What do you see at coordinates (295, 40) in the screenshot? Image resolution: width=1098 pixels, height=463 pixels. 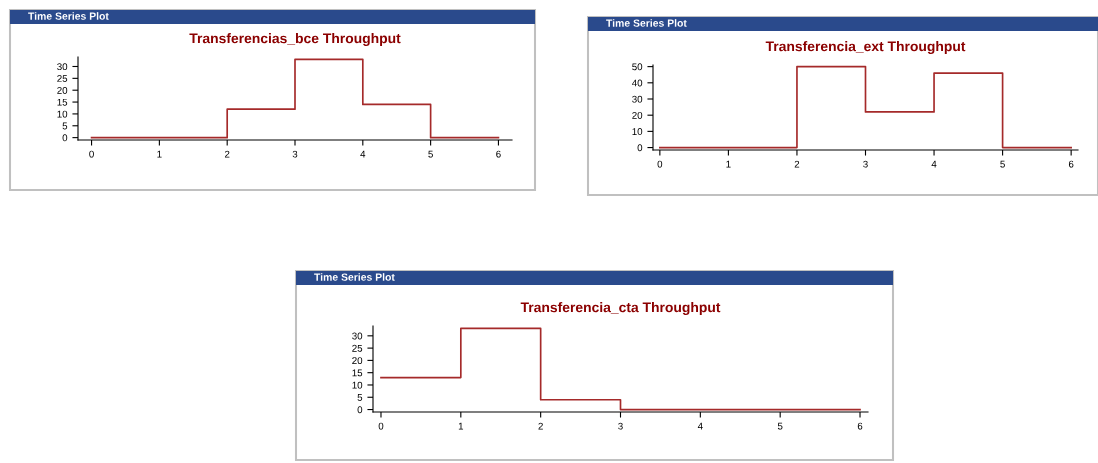 I see `chart-title: Transferencias_bce Throughput` at bounding box center [295, 40].